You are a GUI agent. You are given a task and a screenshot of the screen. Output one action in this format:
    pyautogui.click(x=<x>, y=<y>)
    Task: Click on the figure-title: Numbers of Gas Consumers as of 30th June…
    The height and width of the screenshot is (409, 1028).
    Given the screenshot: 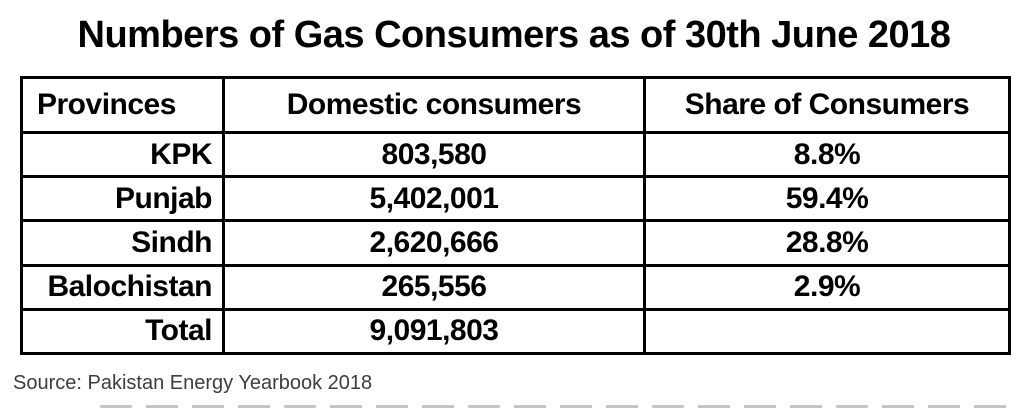 What is the action you would take?
    pyautogui.click(x=514, y=35)
    